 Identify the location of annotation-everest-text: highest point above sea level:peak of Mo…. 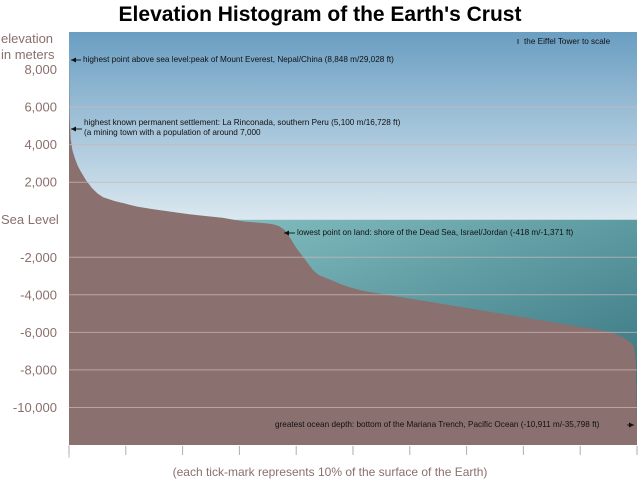
(238, 59).